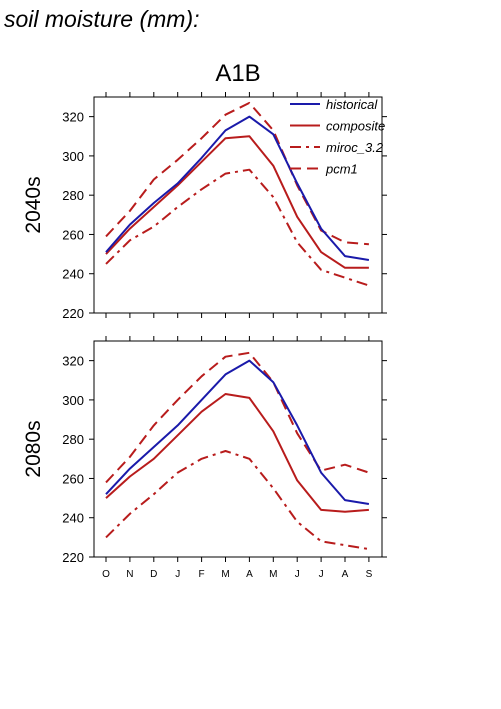 This screenshot has width=501, height=709. I want to click on legend-label: historical, so click(352, 104).